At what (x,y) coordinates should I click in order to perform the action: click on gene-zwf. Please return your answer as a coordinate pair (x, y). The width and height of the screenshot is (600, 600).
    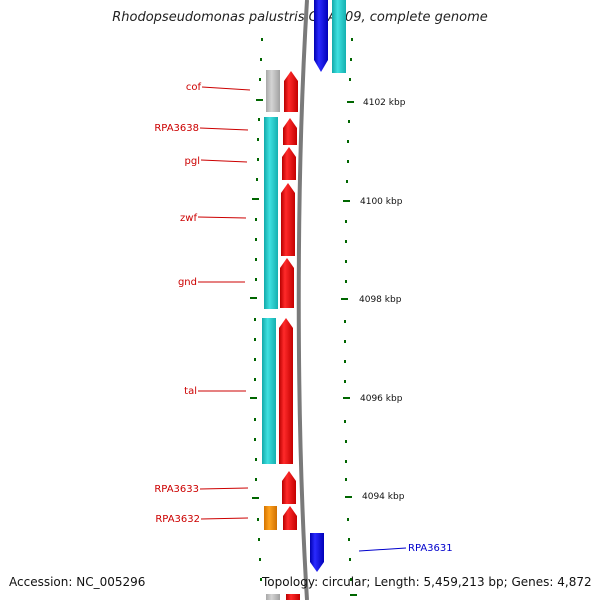
    Looking at the image, I should click on (288, 219).